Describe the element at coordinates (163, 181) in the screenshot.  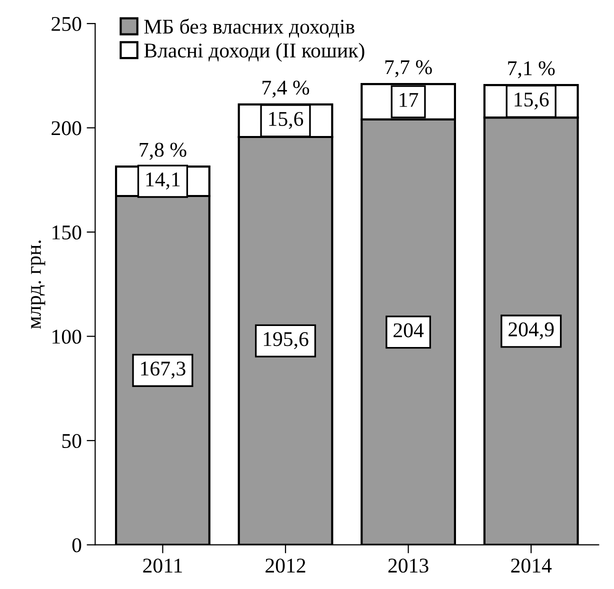
I see `data-label: 14,1` at that location.